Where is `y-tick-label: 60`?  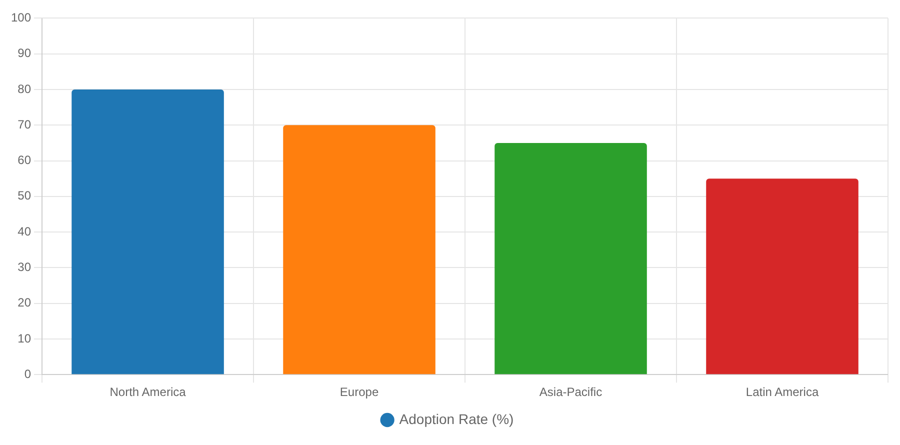 y-tick-label: 60 is located at coordinates (25, 160).